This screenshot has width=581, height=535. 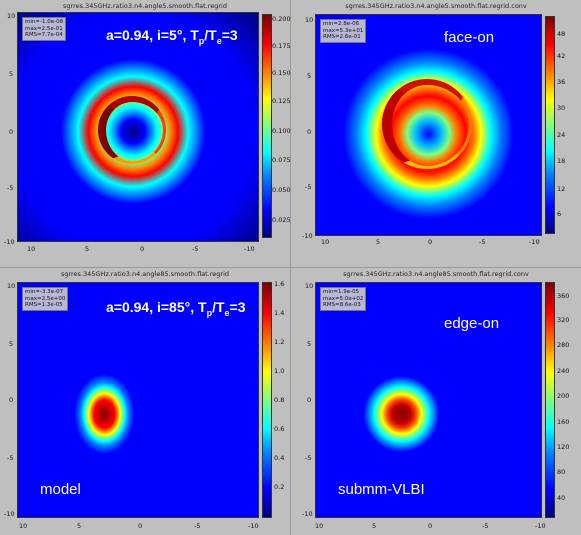 I want to click on model-label: model, so click(x=60, y=489).